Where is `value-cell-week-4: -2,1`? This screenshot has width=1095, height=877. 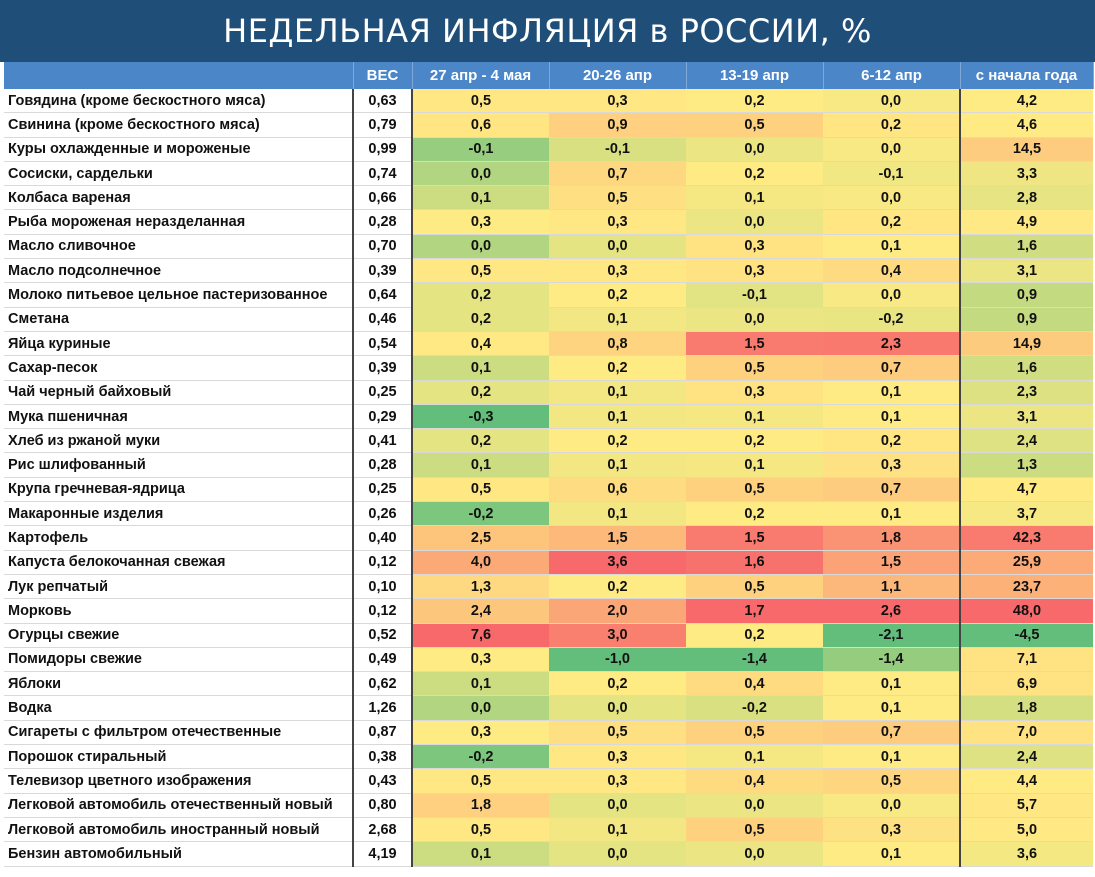 value-cell-week-4: -2,1 is located at coordinates (892, 635).